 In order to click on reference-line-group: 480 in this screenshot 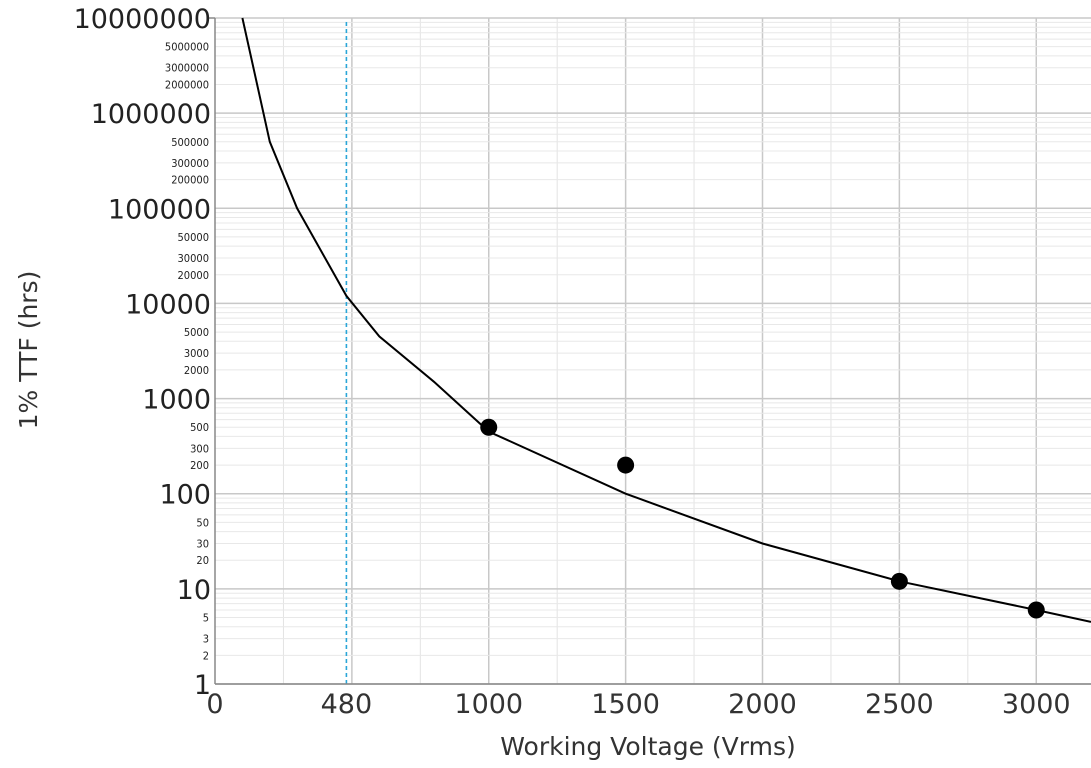, I will do `click(347, 371)`.